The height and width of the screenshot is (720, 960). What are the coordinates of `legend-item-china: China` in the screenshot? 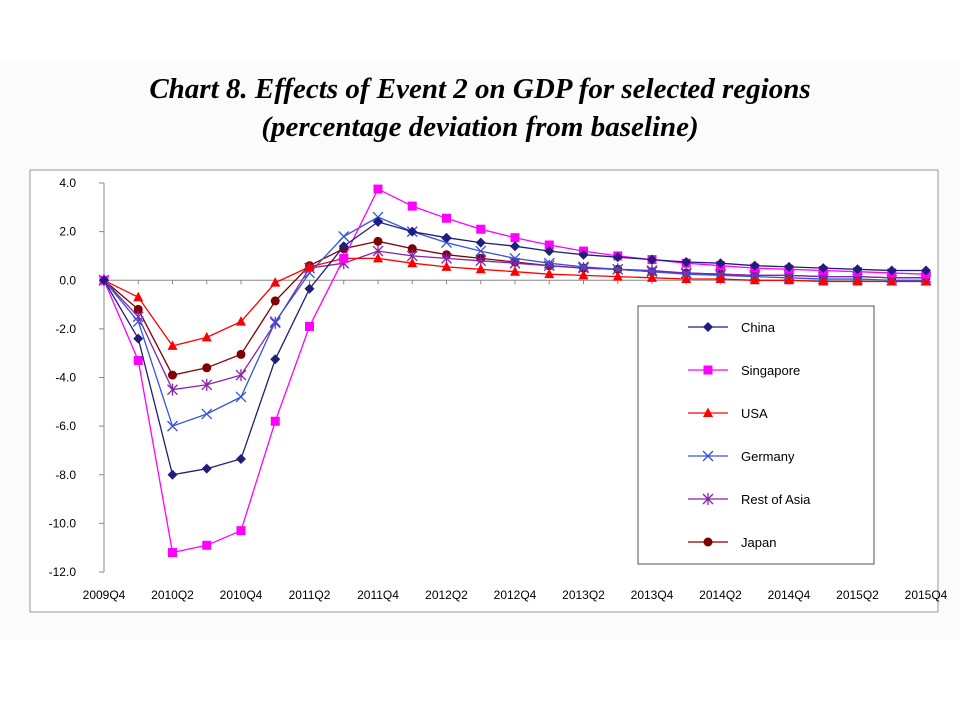 It's located at (732, 327).